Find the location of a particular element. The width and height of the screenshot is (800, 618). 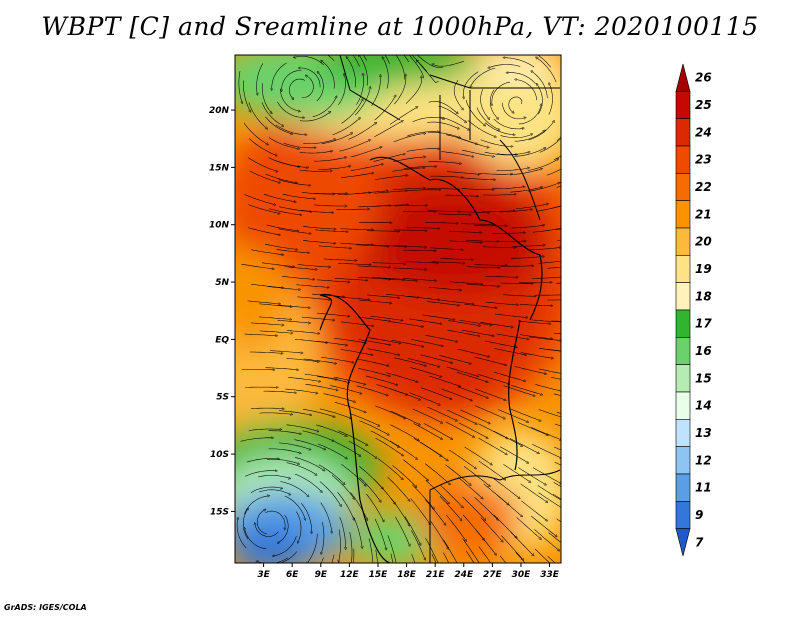

credit-label: GrADS: IGES/COLA is located at coordinates (45, 607).